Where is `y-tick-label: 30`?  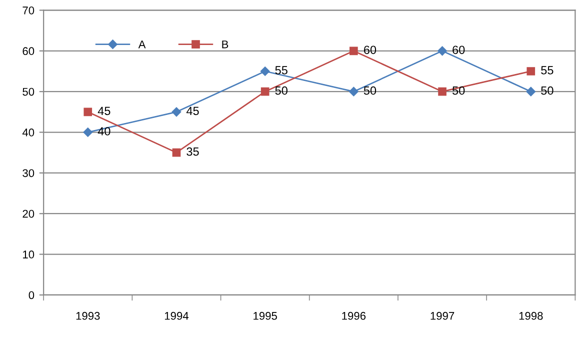
y-tick-label: 30 is located at coordinates (28, 173).